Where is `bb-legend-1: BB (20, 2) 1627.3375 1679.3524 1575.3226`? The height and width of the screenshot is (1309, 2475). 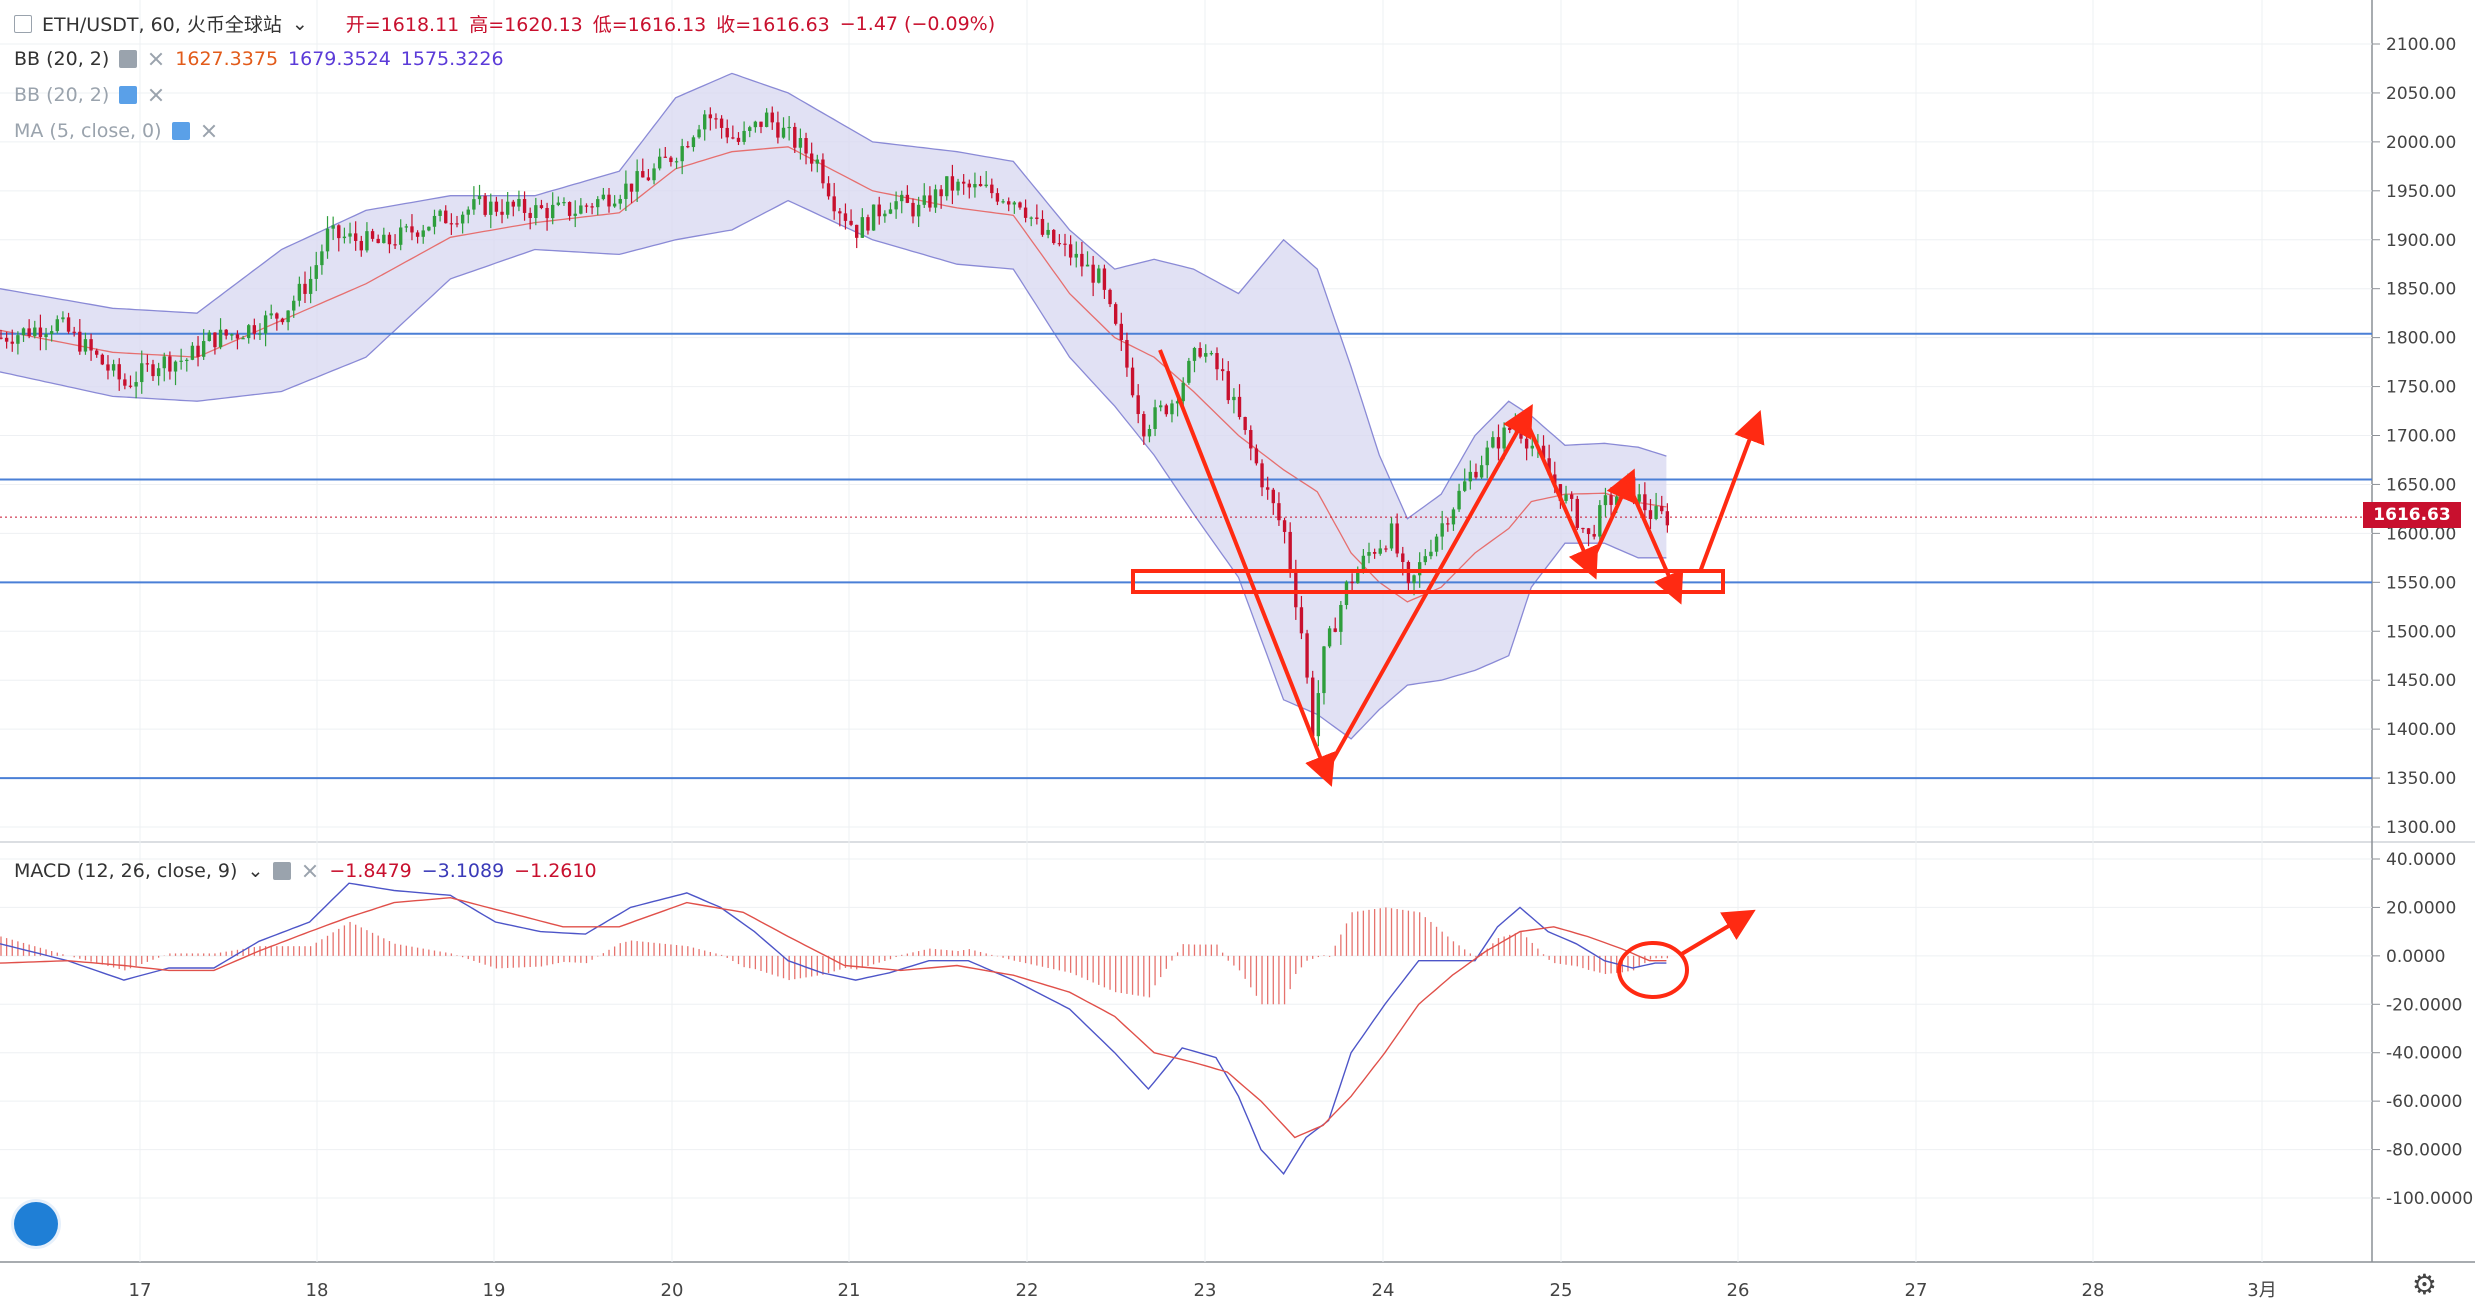 bb-legend-1: BB (20, 2) 1627.3375 1679.3524 1575.3226 is located at coordinates (259, 59).